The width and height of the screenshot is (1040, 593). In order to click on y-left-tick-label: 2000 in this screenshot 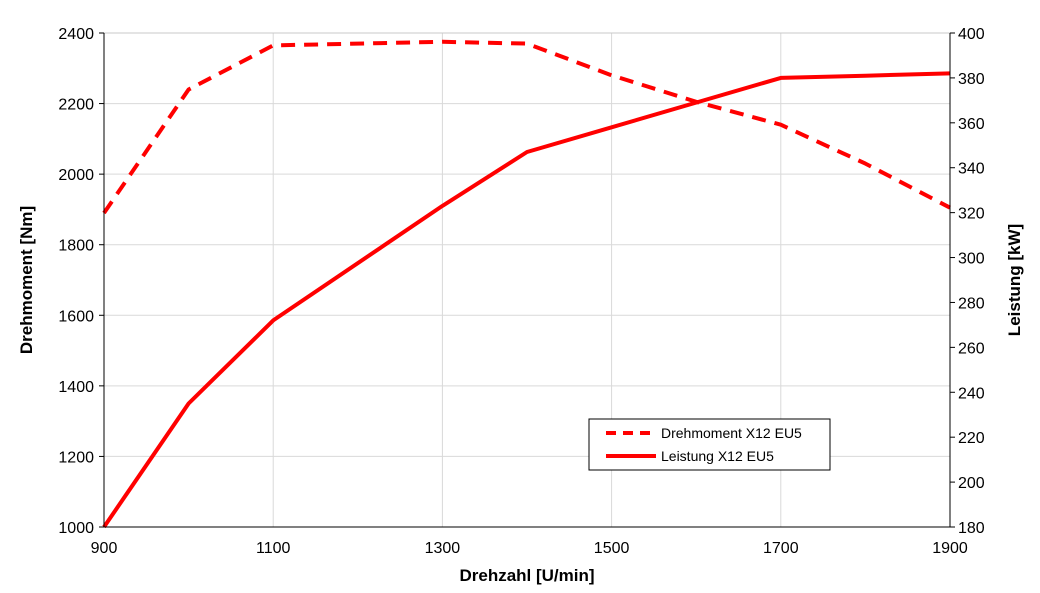, I will do `click(76, 175)`.